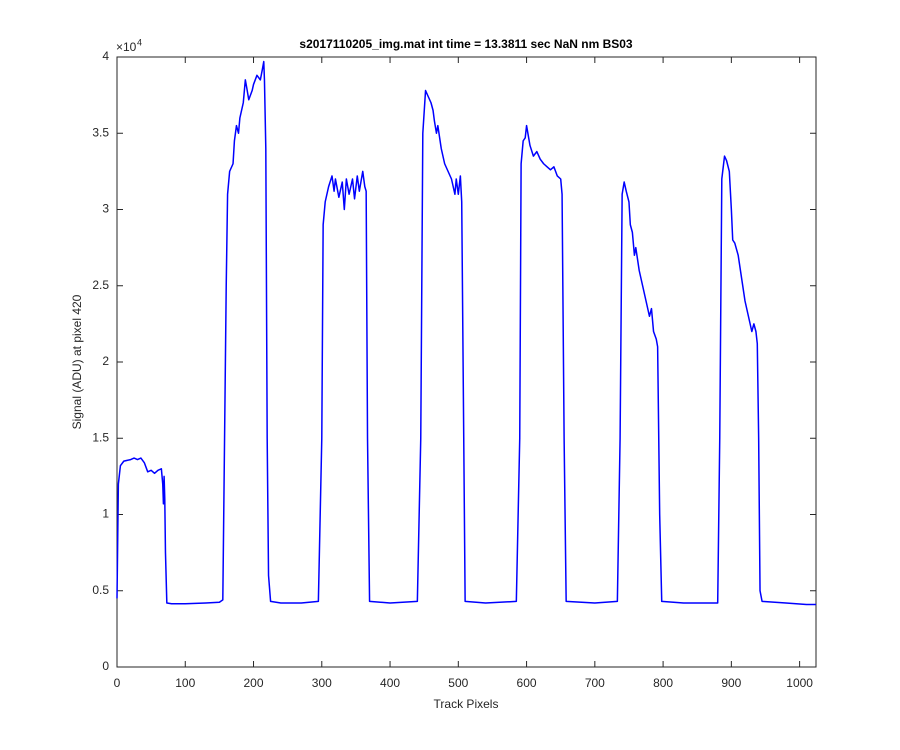 Image resolution: width=900 pixels, height=750 pixels. I want to click on y-multiplier: ×10, so click(126, 47).